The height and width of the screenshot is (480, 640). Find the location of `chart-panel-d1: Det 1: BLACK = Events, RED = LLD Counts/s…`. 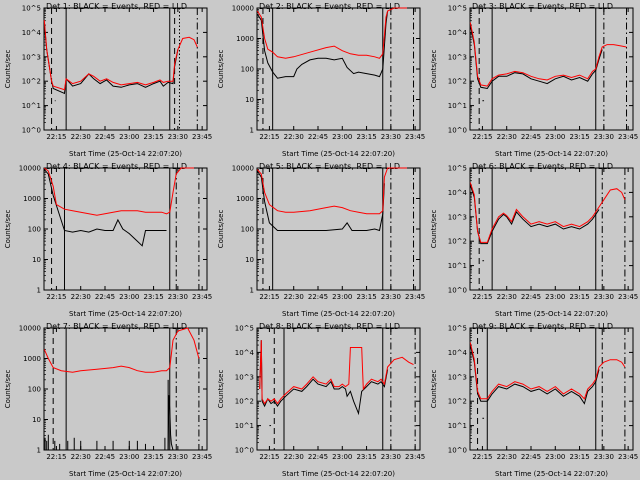

chart-panel-d1: Det 1: BLACK = Events, RED = LLD Counts/s… is located at coordinates (108, 80).